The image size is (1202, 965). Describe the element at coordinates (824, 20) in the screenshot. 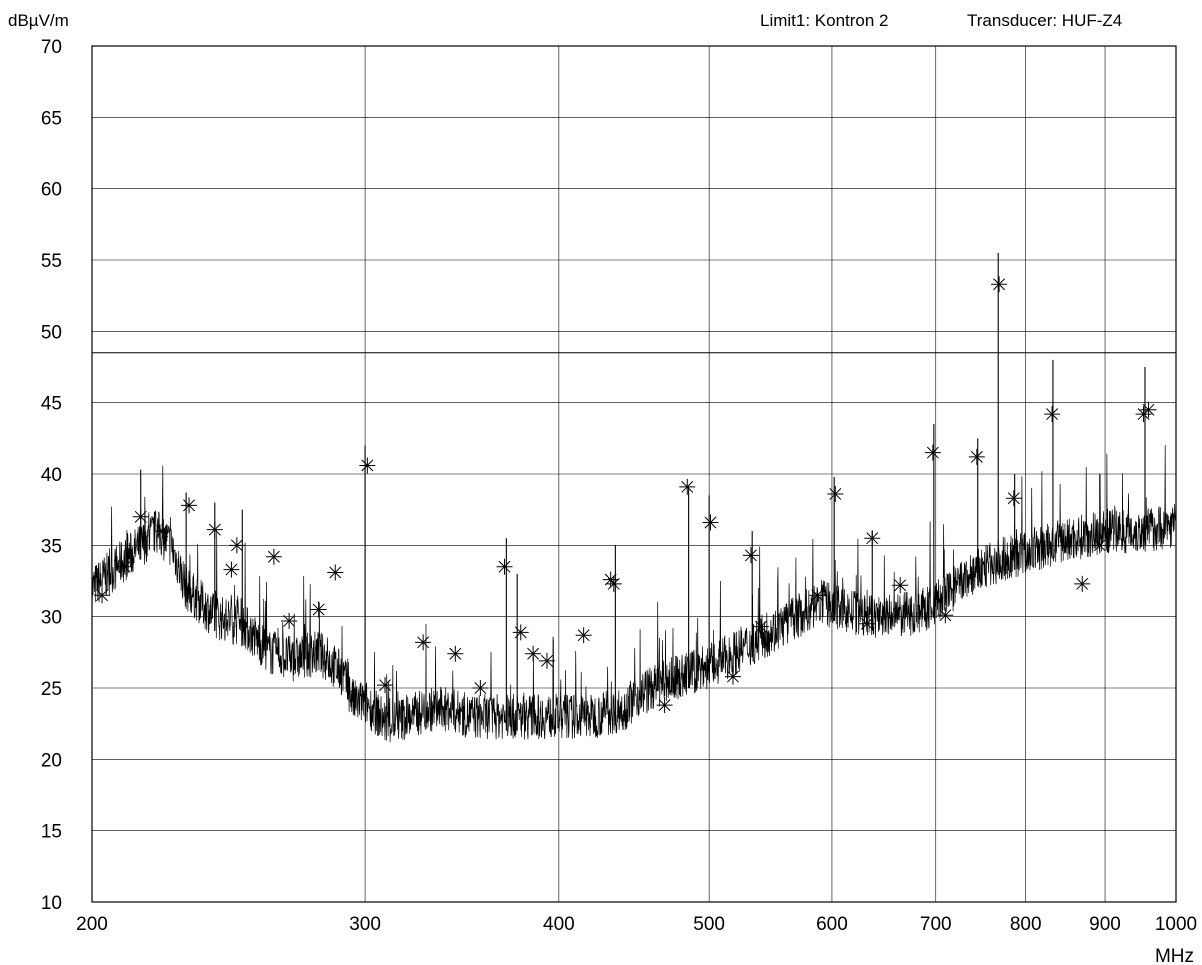

I see `limit-label: Limit1: Kontron 2` at that location.